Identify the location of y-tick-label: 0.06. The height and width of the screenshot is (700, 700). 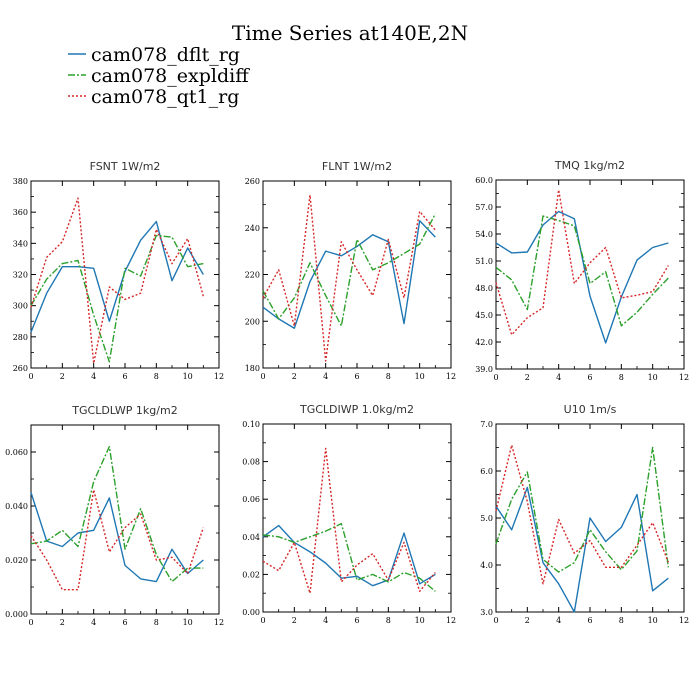
(251, 499).